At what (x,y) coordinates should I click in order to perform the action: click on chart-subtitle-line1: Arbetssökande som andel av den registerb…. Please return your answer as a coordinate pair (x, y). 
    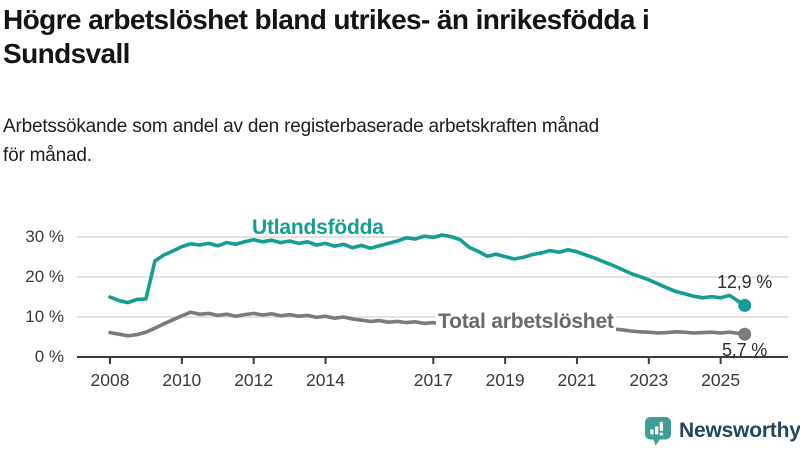
    Looking at the image, I should click on (301, 126).